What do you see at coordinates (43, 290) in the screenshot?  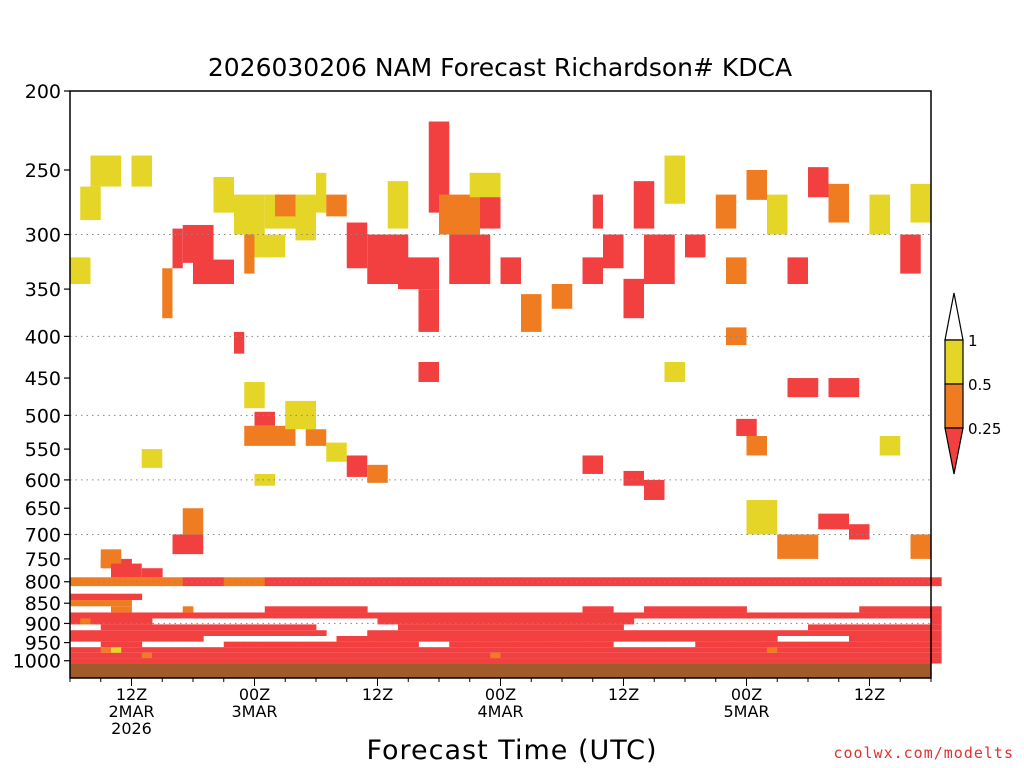 I see `y-tick-label: 350` at bounding box center [43, 290].